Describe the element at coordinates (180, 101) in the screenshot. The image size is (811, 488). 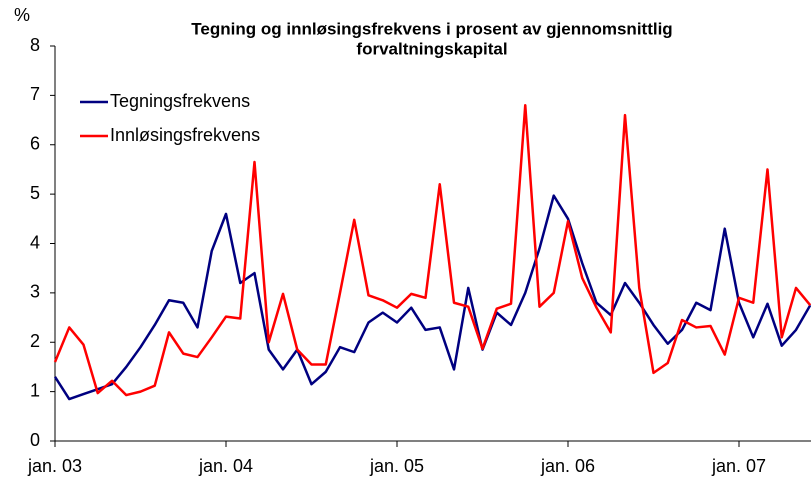
I see `legend-label: Tegningsfrekvens` at that location.